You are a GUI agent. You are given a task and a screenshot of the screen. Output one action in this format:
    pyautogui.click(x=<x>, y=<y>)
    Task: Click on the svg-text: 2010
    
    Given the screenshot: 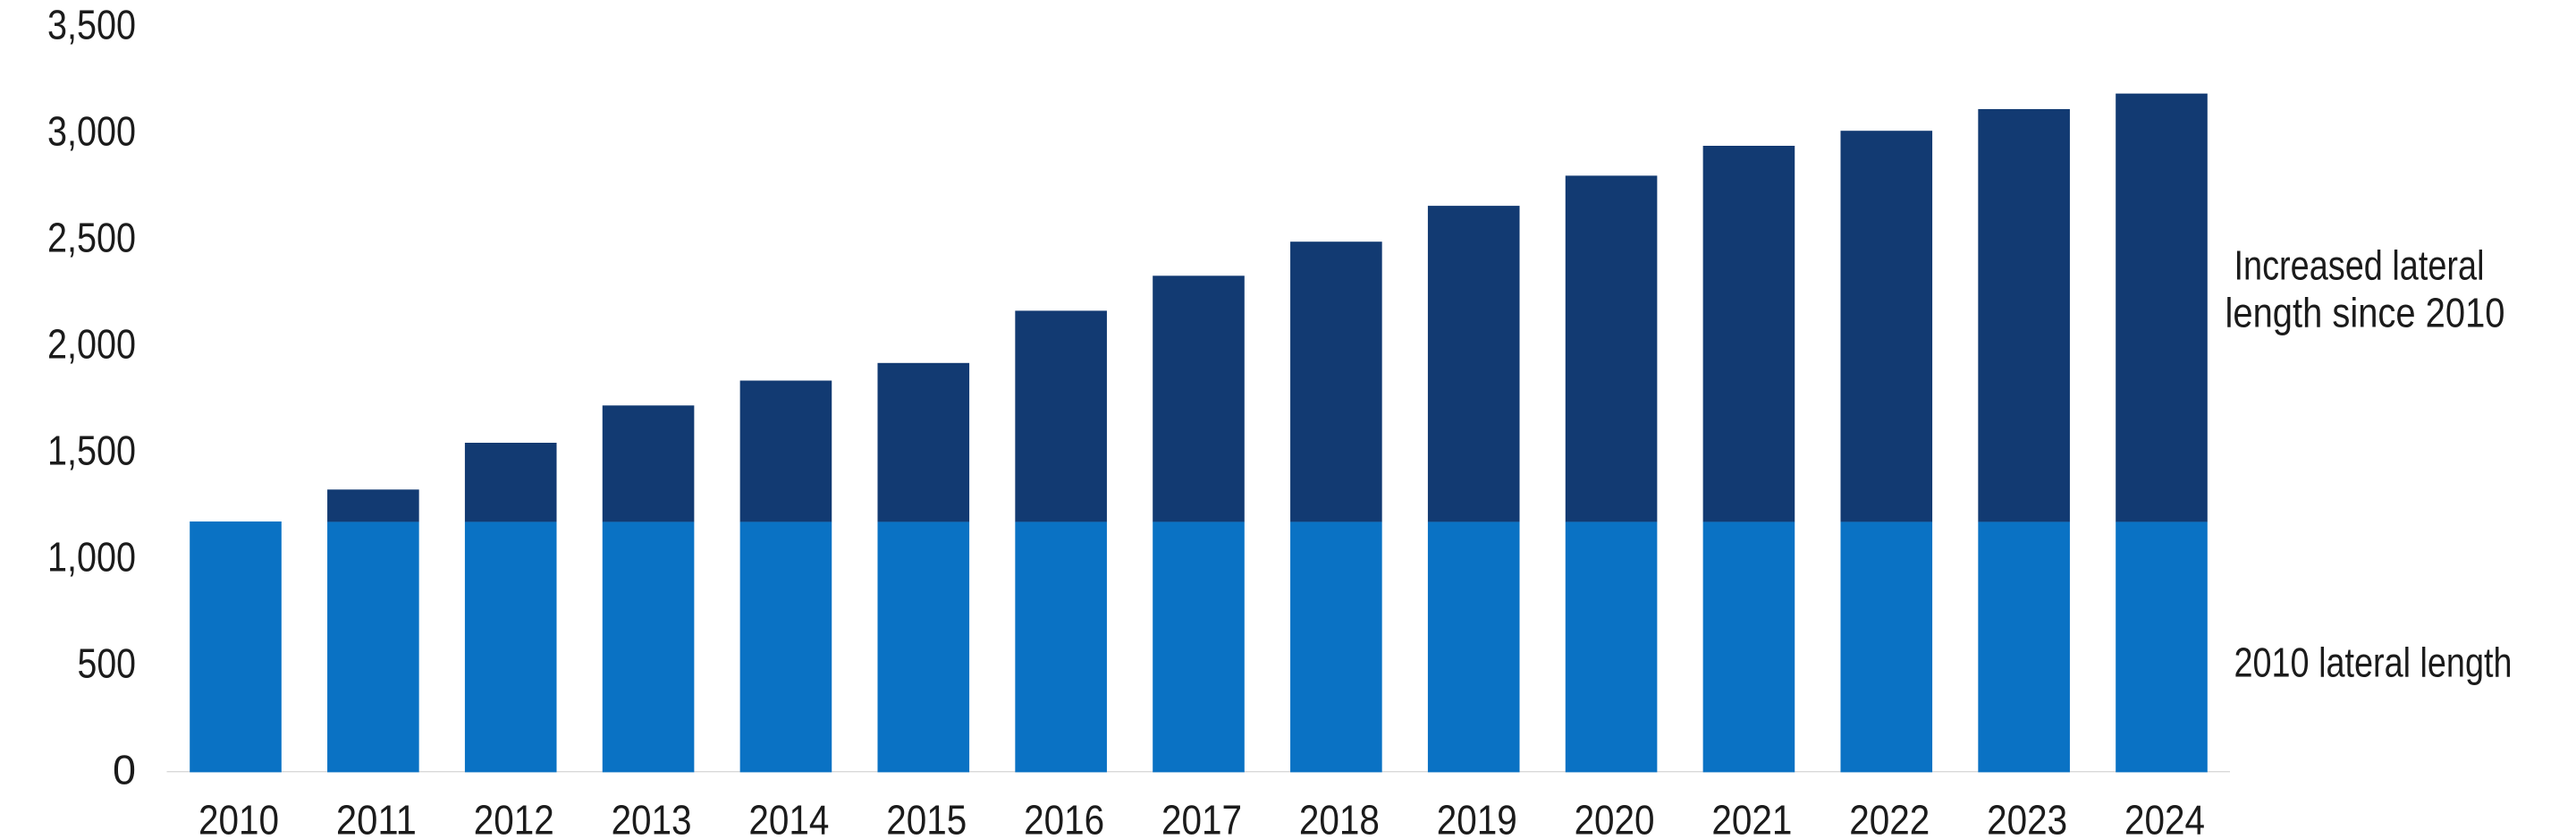 What is the action you would take?
    pyautogui.click(x=238, y=818)
    